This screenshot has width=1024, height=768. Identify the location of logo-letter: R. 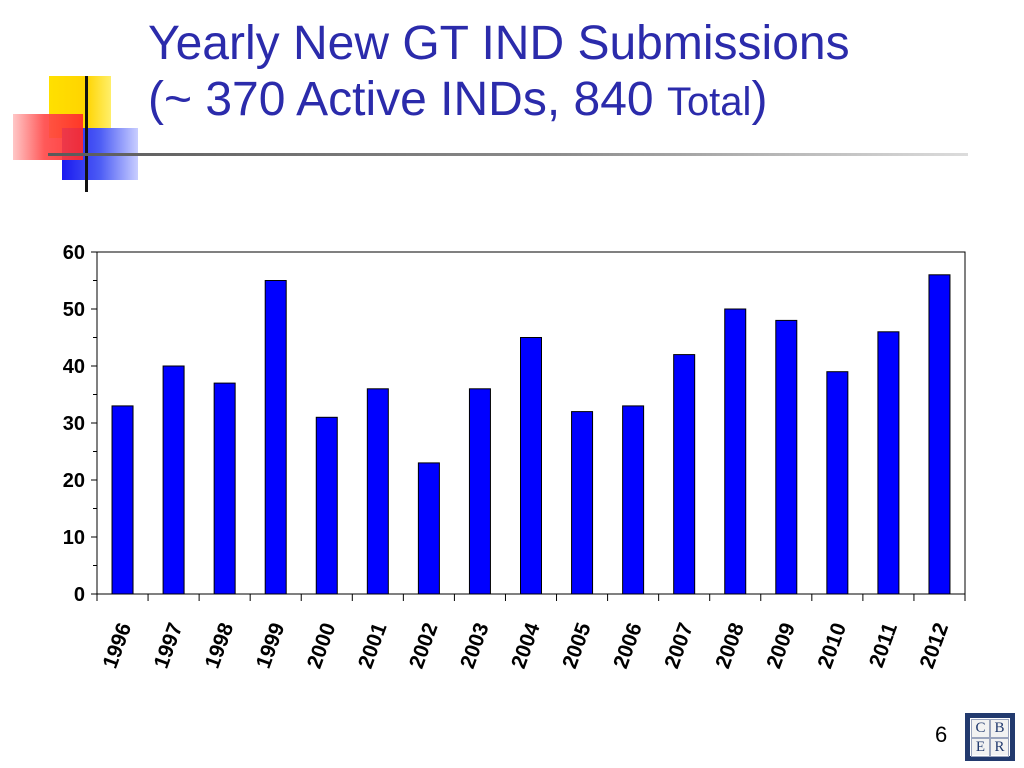
(999, 747).